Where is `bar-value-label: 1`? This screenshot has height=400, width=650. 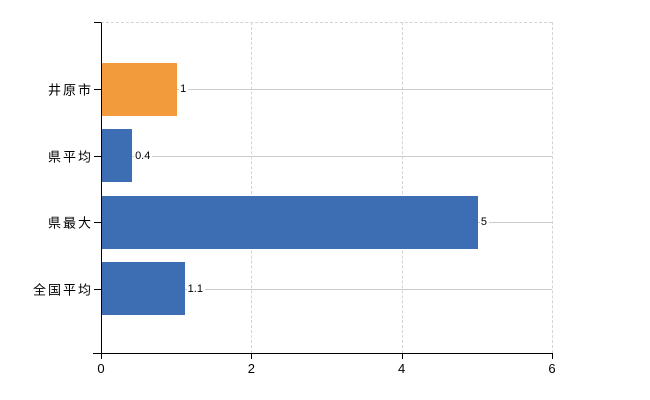
bar-value-label: 1 is located at coordinates (184, 89).